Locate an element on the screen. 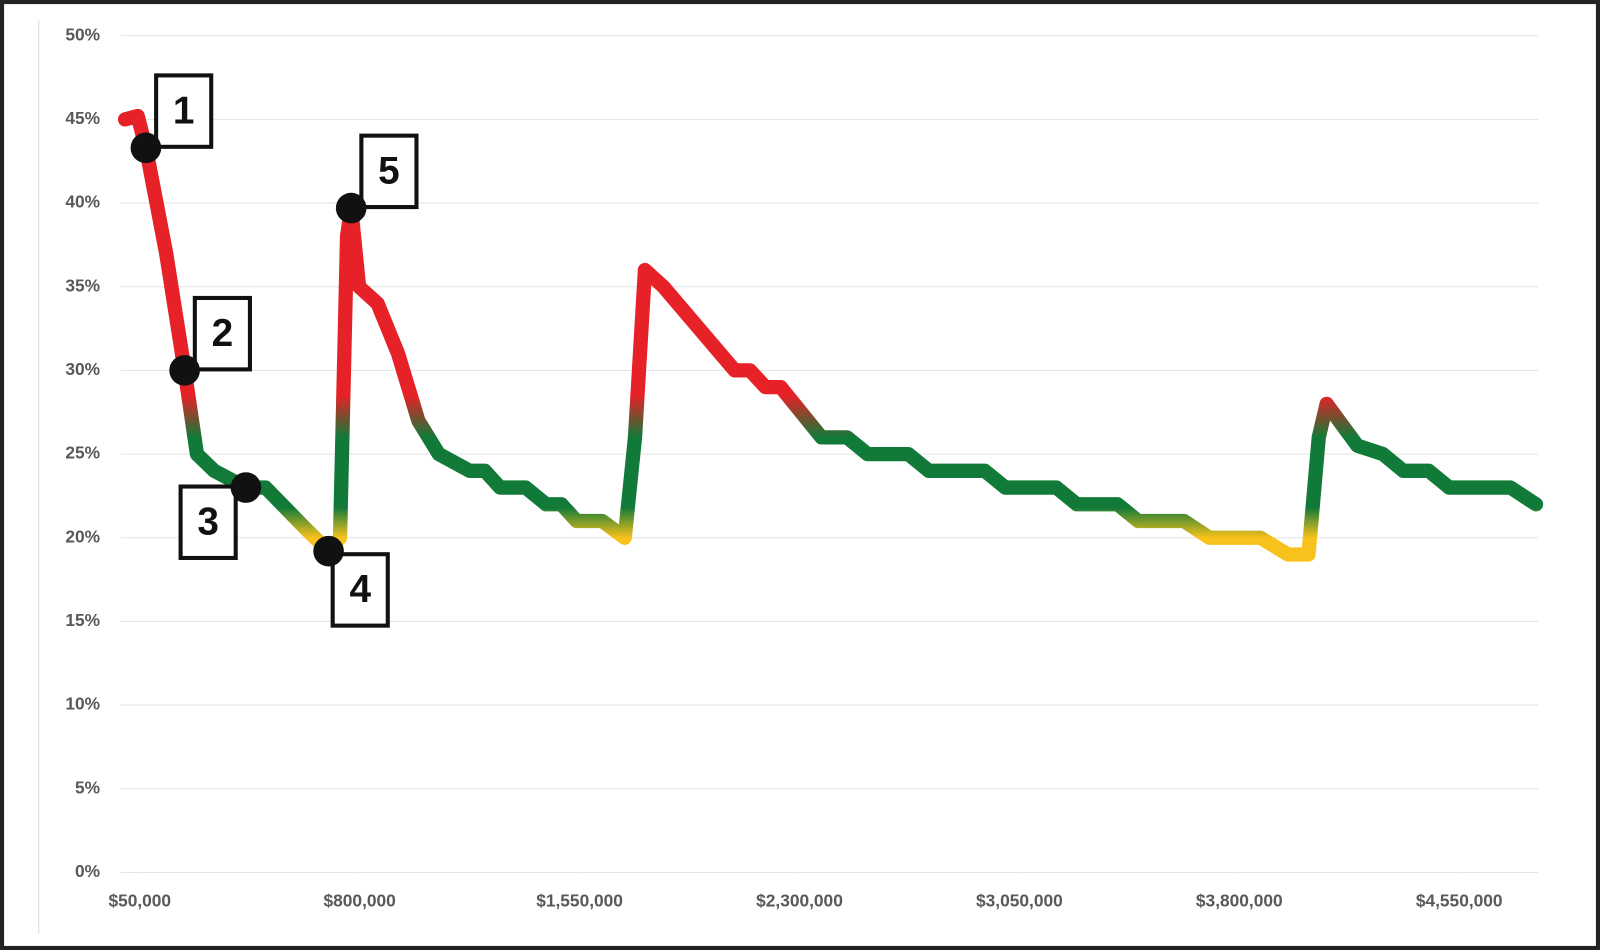 The image size is (1600, 950). y-tick-label: 45% is located at coordinates (82, 118).